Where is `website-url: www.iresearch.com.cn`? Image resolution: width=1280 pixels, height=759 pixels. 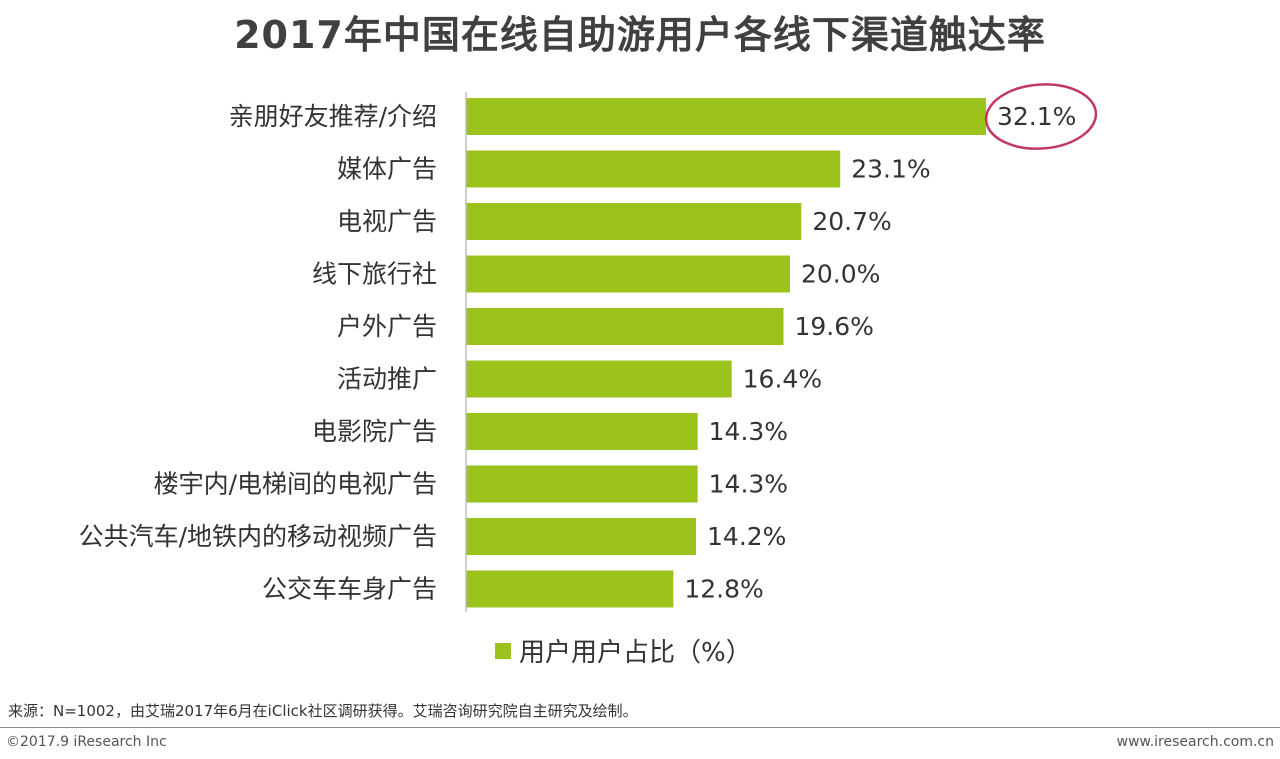 website-url: www.iresearch.com.cn is located at coordinates (1195, 742).